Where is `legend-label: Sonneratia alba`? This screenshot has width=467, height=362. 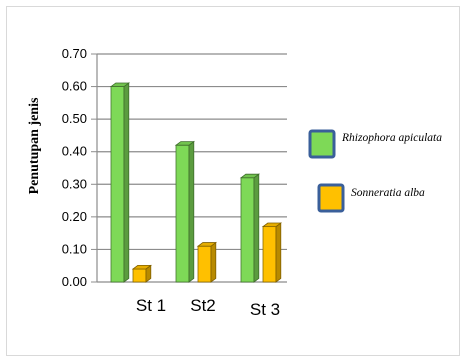
legend-label: Sonneratia alba is located at coordinates (388, 193).